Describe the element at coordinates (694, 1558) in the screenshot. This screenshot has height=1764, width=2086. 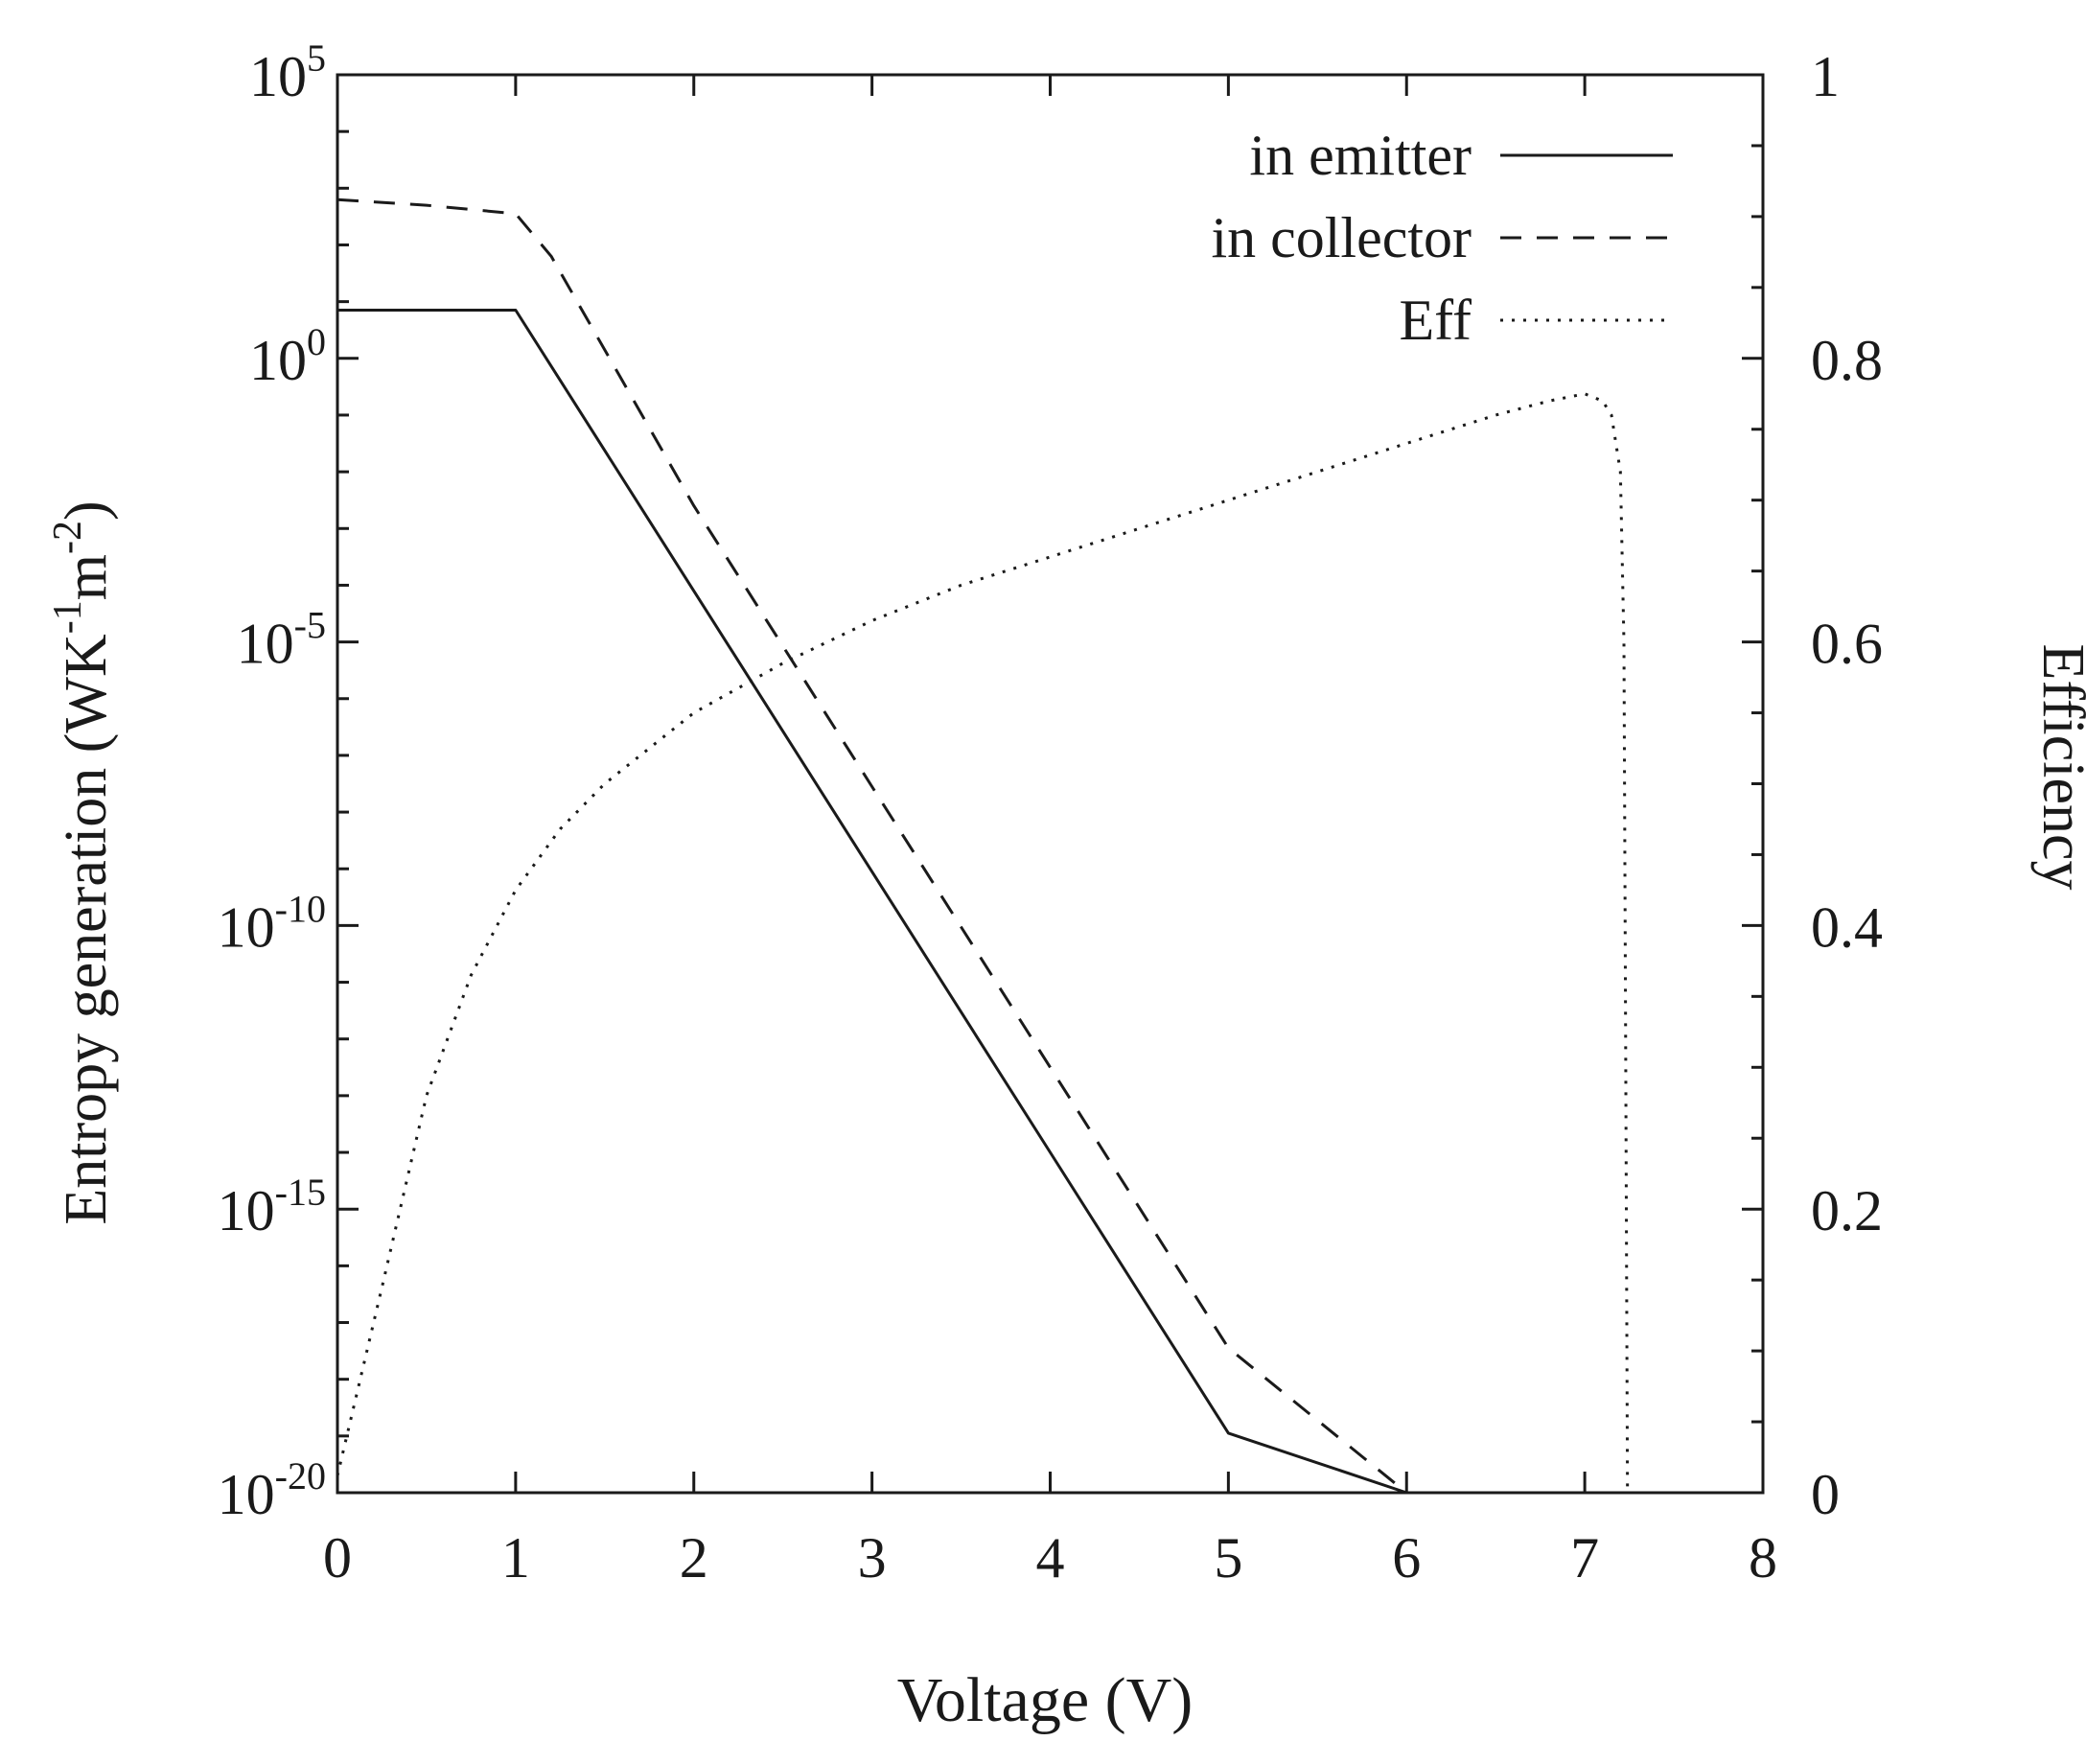
I see `x-tick-label: 2` at that location.